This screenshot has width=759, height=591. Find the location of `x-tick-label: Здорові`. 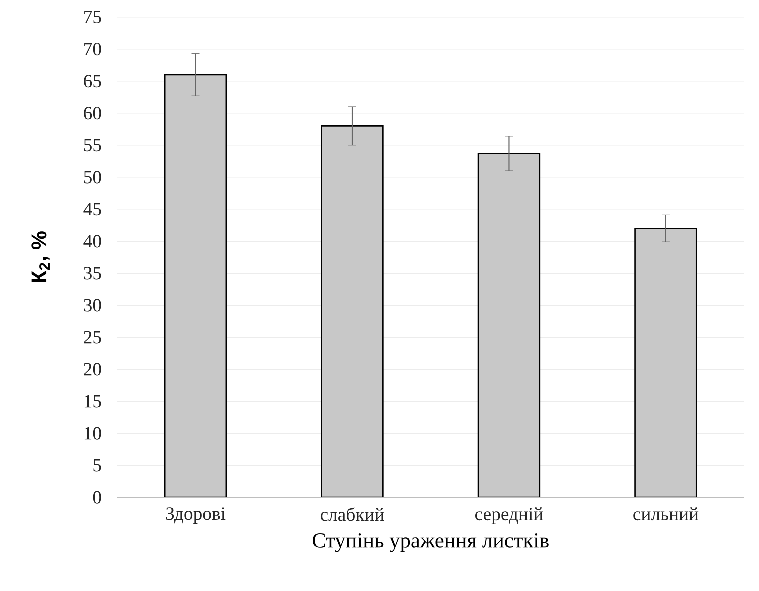

x-tick-label: Здорові is located at coordinates (196, 516).